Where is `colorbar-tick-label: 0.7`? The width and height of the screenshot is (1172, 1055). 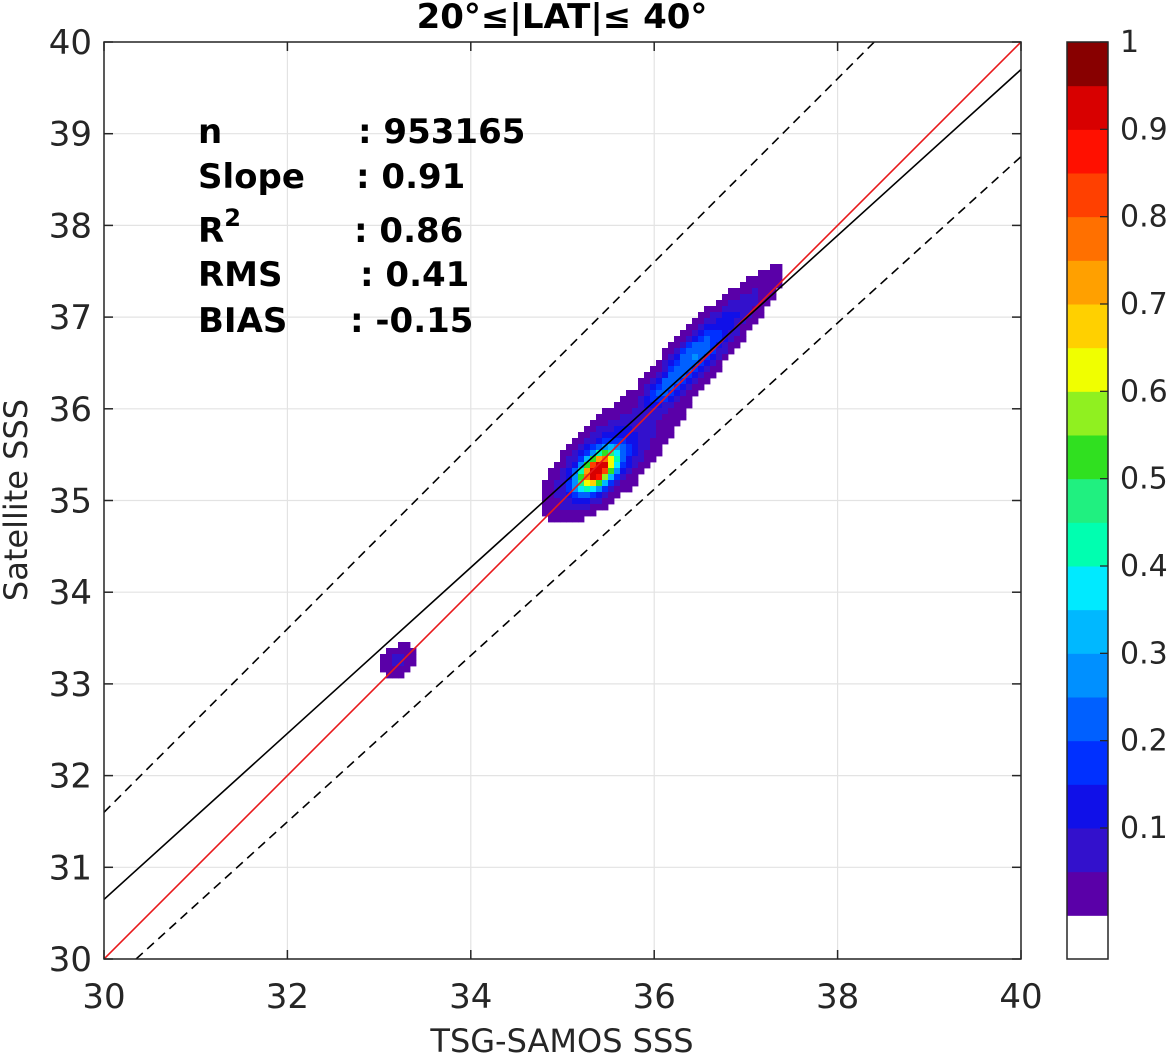 colorbar-tick-label: 0.7 is located at coordinates (1144, 304).